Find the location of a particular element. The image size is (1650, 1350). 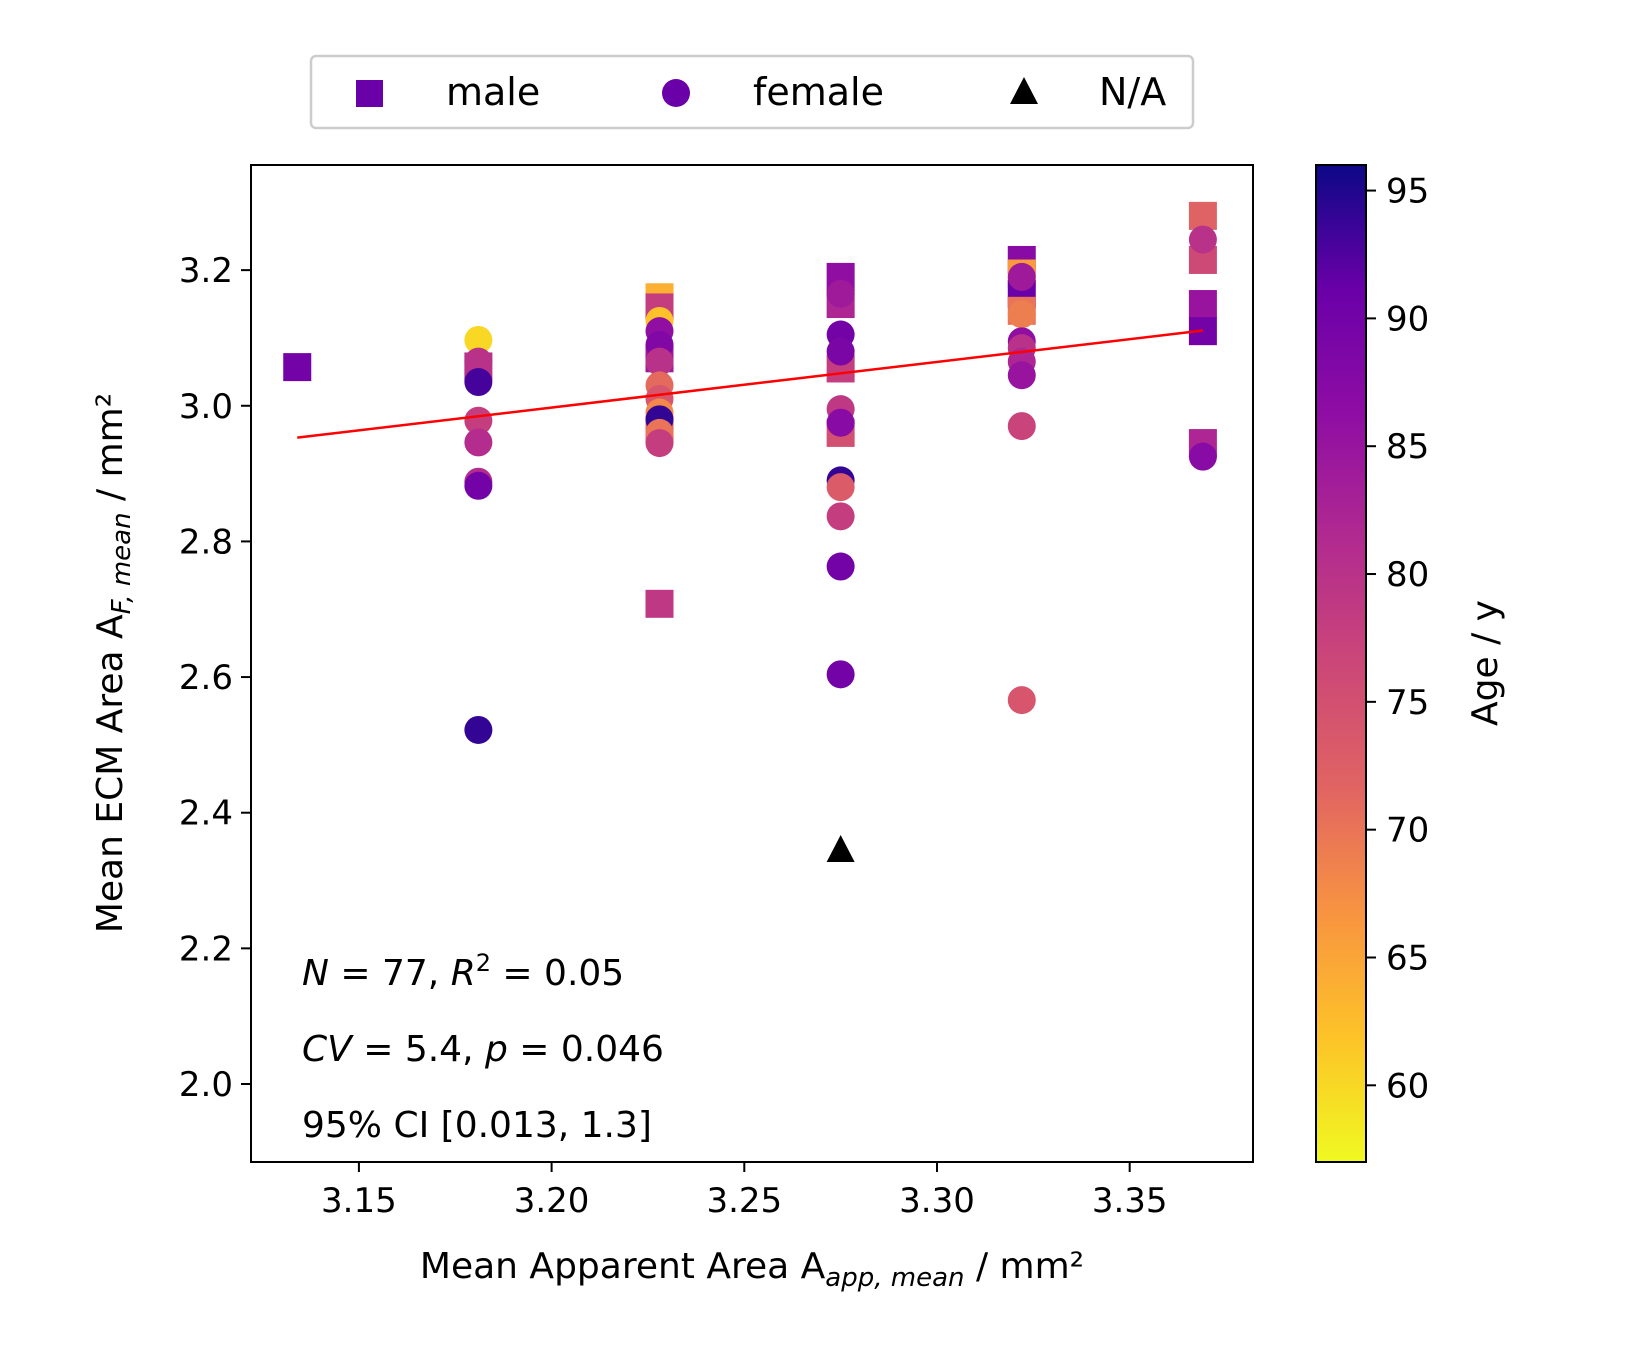

colorbar: 60 65 70 75 80 85 90 95 Age / y is located at coordinates (1410, 663).